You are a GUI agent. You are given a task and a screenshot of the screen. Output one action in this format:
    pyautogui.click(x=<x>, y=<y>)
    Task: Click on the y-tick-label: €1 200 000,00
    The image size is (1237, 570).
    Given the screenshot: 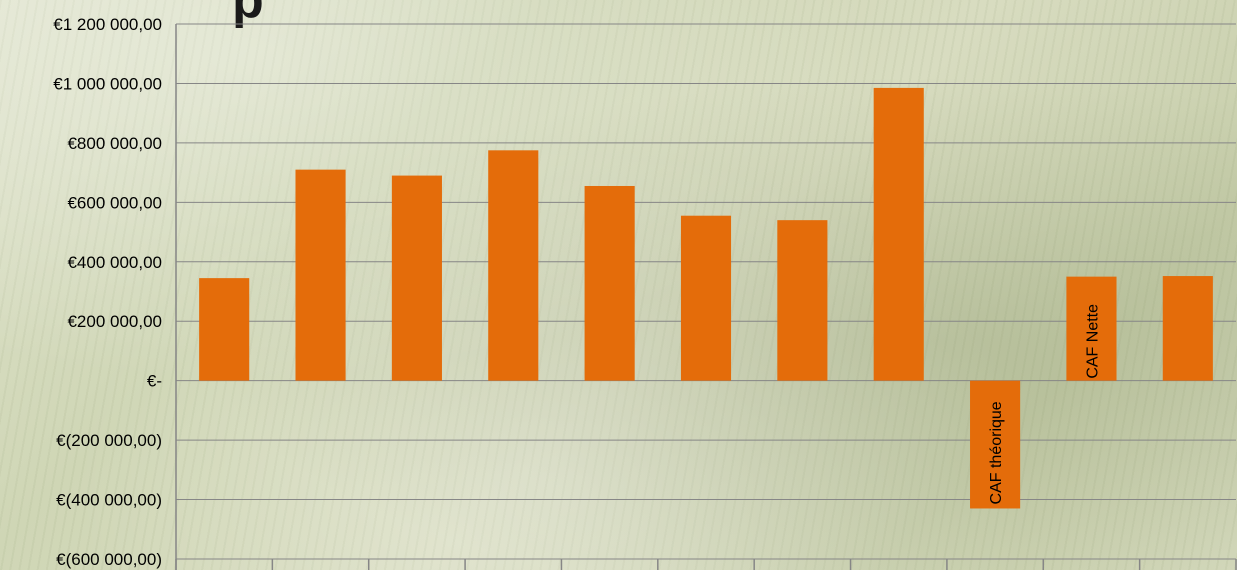 What is the action you would take?
    pyautogui.click(x=107, y=24)
    